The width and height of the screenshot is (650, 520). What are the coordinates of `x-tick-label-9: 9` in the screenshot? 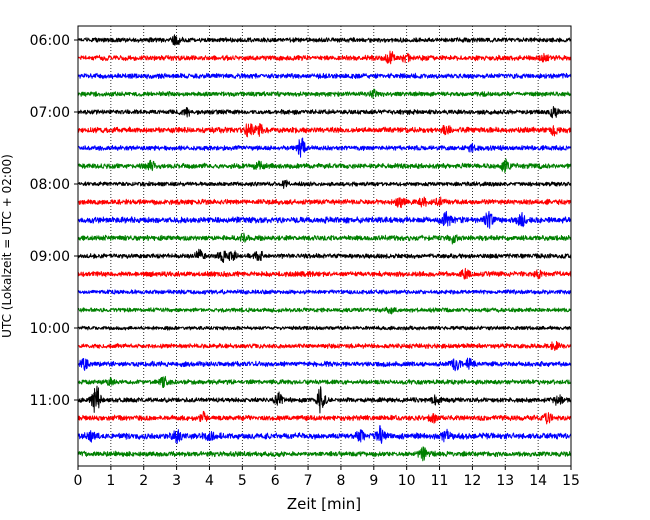 It's located at (373, 481).